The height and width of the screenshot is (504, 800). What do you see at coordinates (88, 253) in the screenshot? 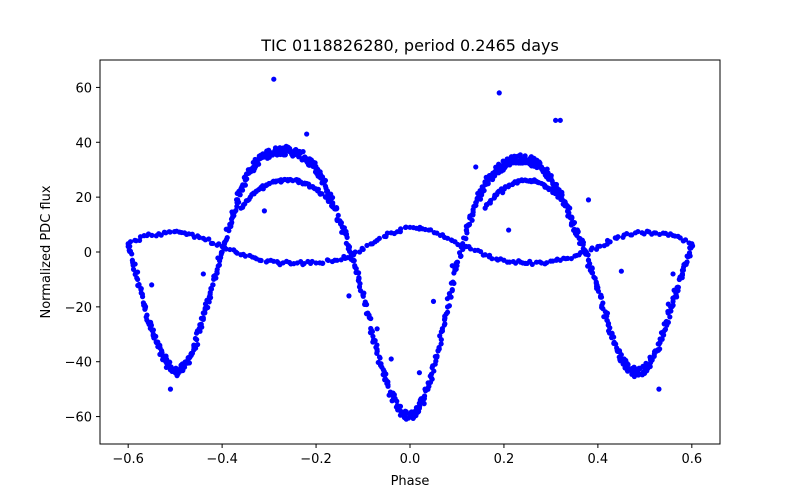
I see `y-tick-label: 0` at bounding box center [88, 253].